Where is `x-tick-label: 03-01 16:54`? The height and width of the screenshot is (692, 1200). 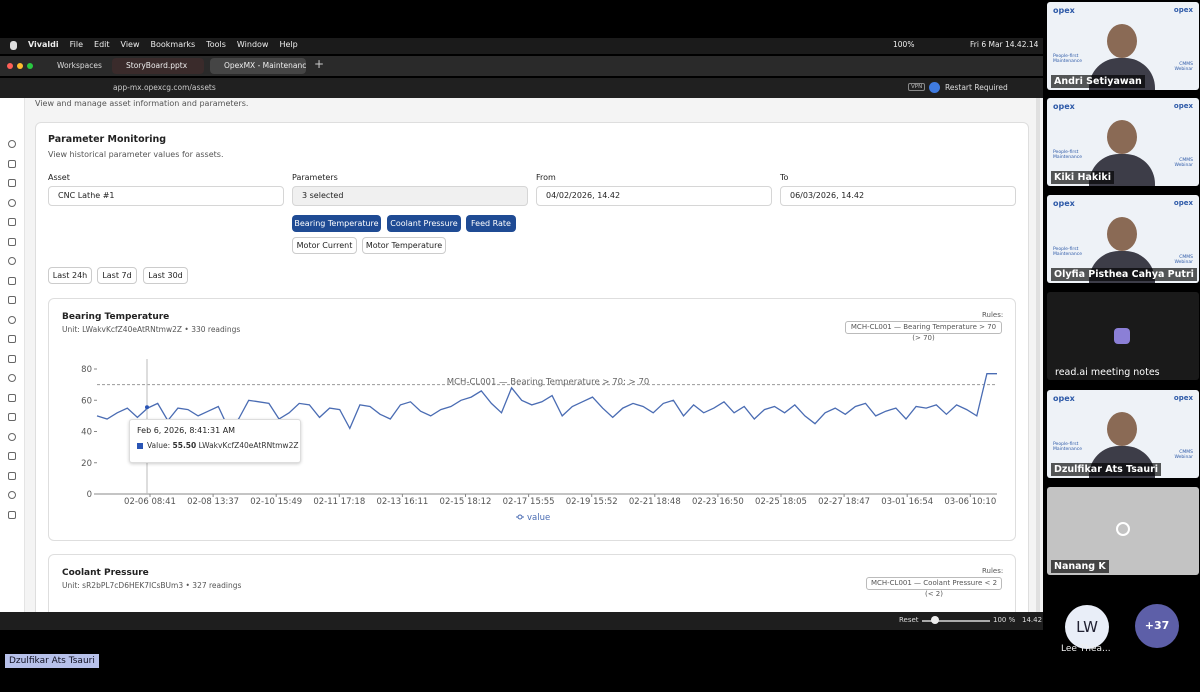
x-tick-label: 03-01 16:54 is located at coordinates (907, 502).